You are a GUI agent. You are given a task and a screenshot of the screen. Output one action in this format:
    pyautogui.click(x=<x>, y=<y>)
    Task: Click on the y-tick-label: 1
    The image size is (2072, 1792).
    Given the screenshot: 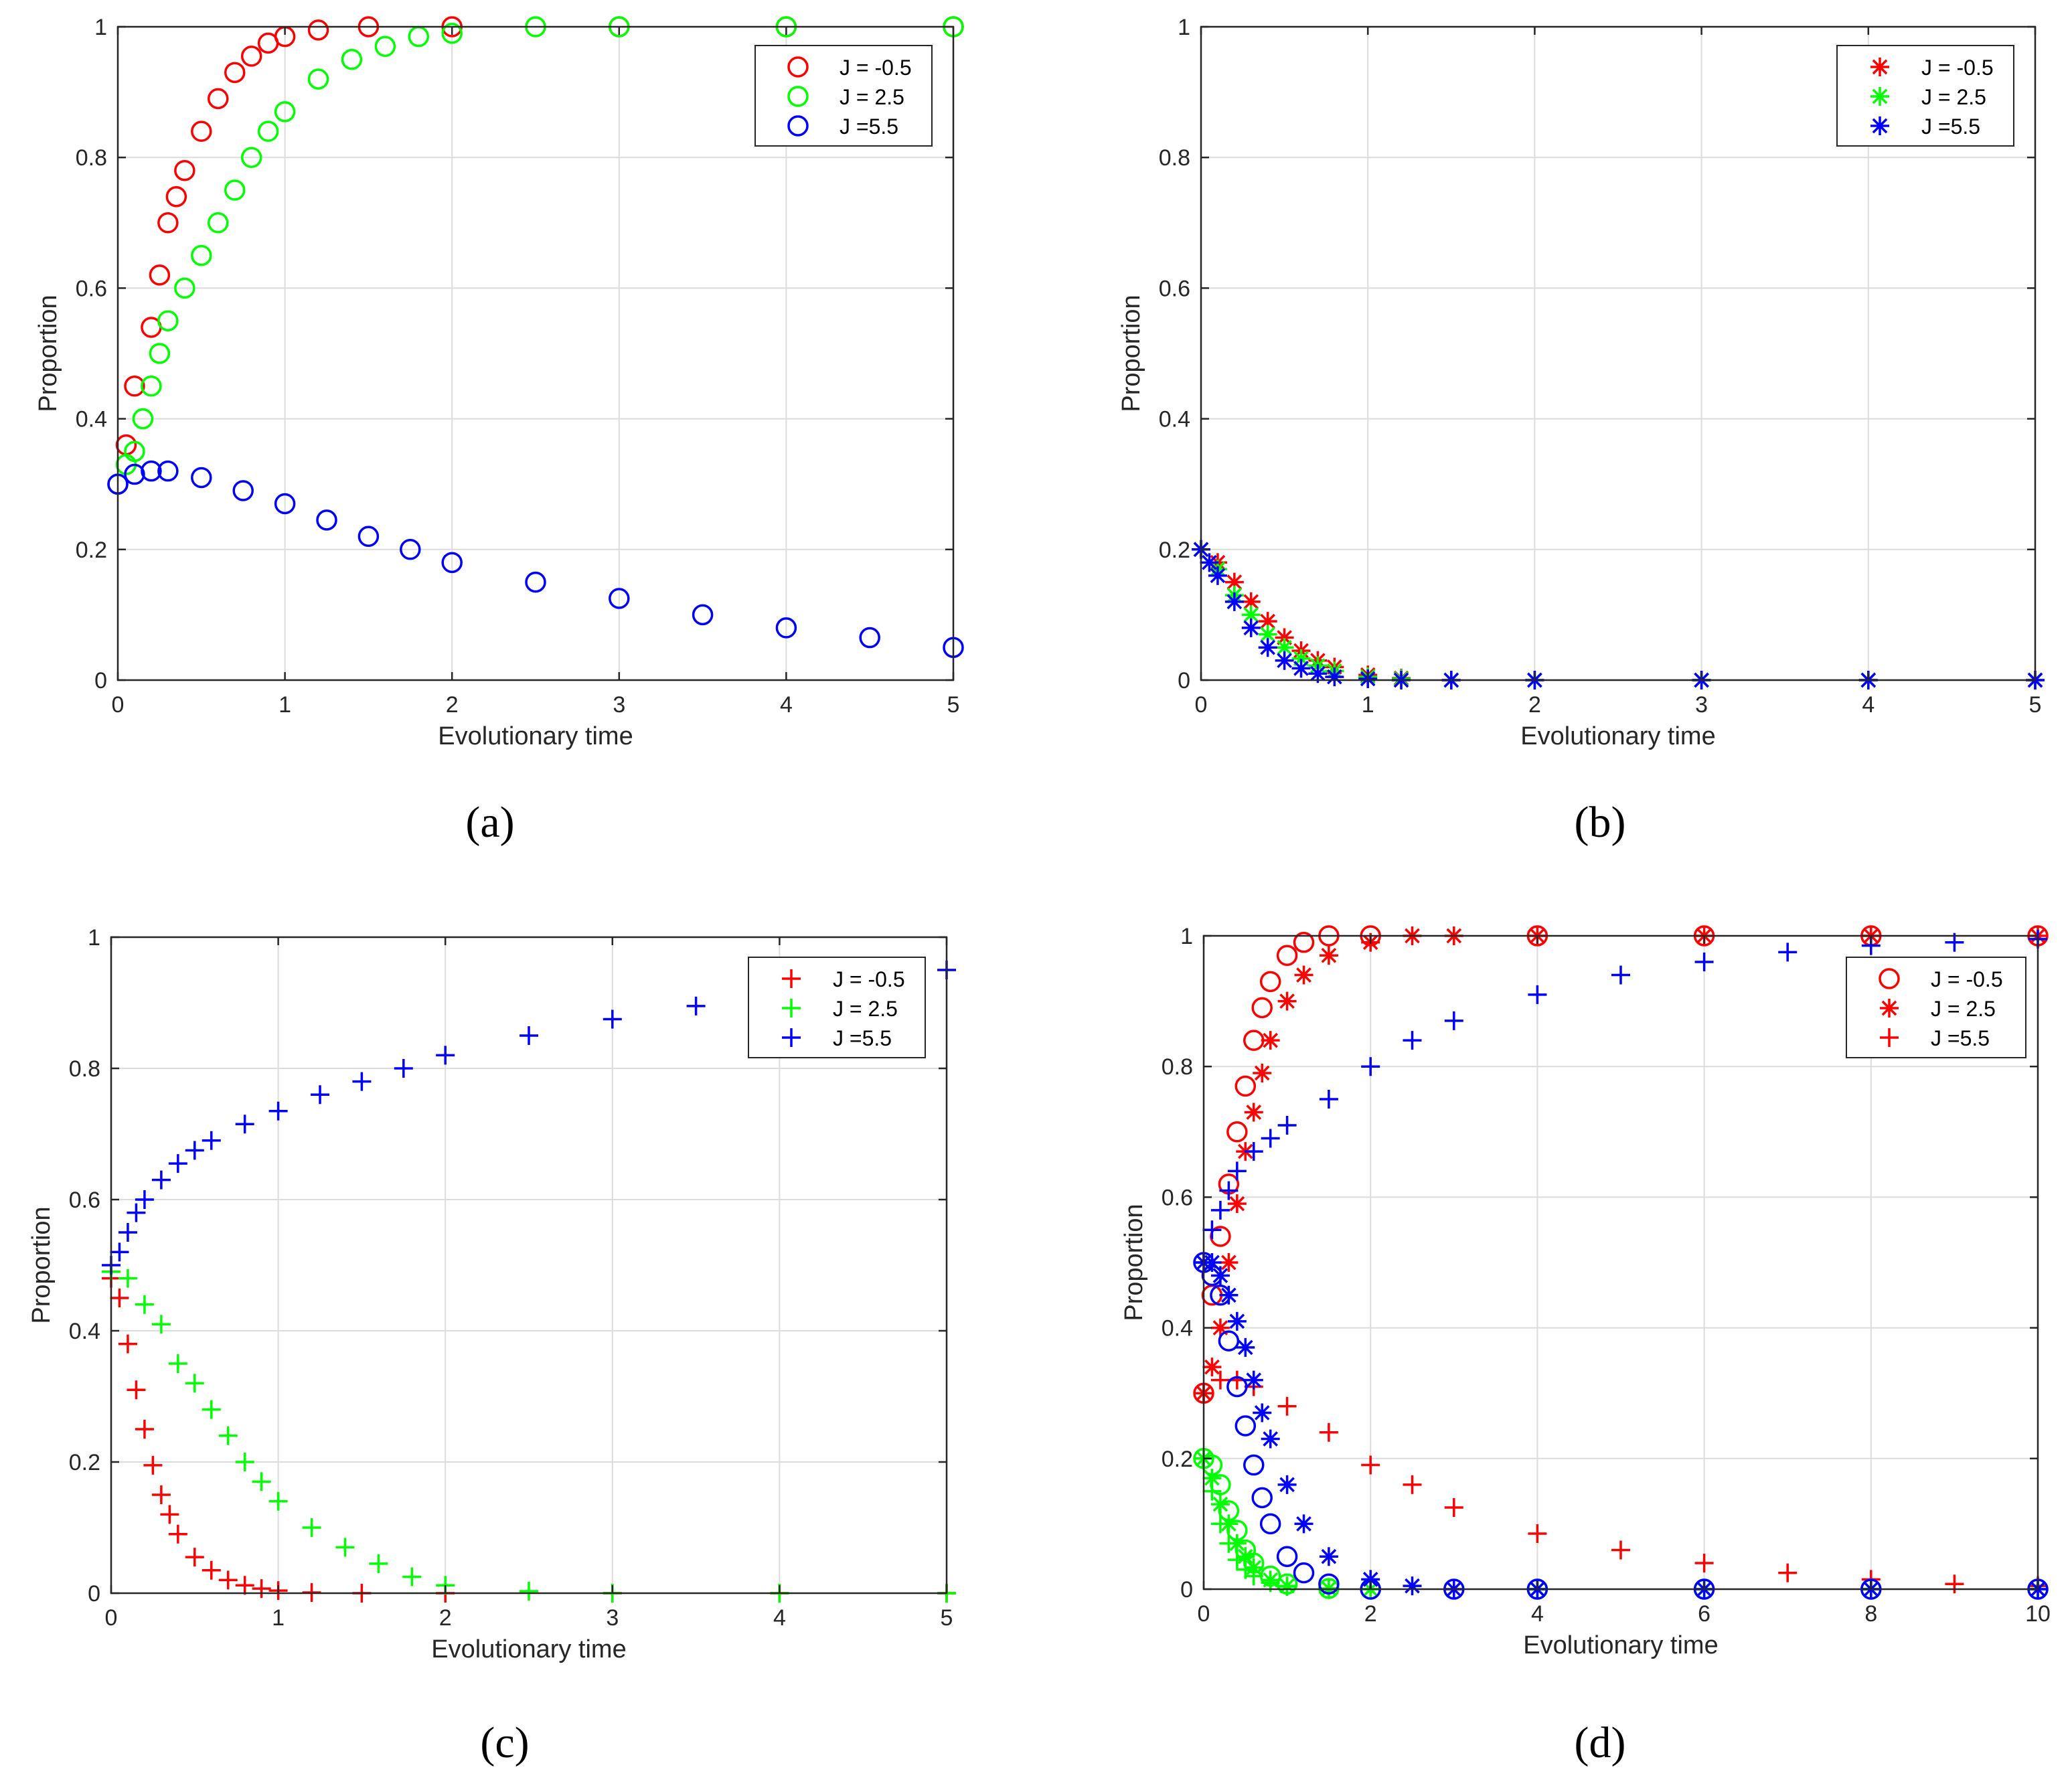 What is the action you would take?
    pyautogui.click(x=94, y=938)
    